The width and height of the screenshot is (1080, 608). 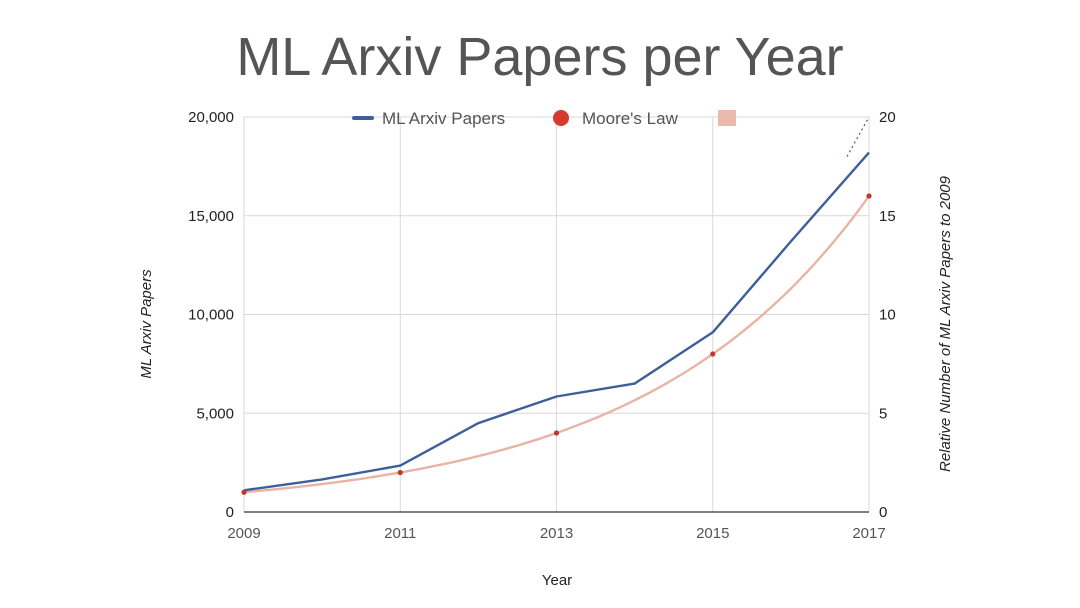 What do you see at coordinates (540, 57) in the screenshot?
I see `chart-title: ML Arxiv Papers per Year` at bounding box center [540, 57].